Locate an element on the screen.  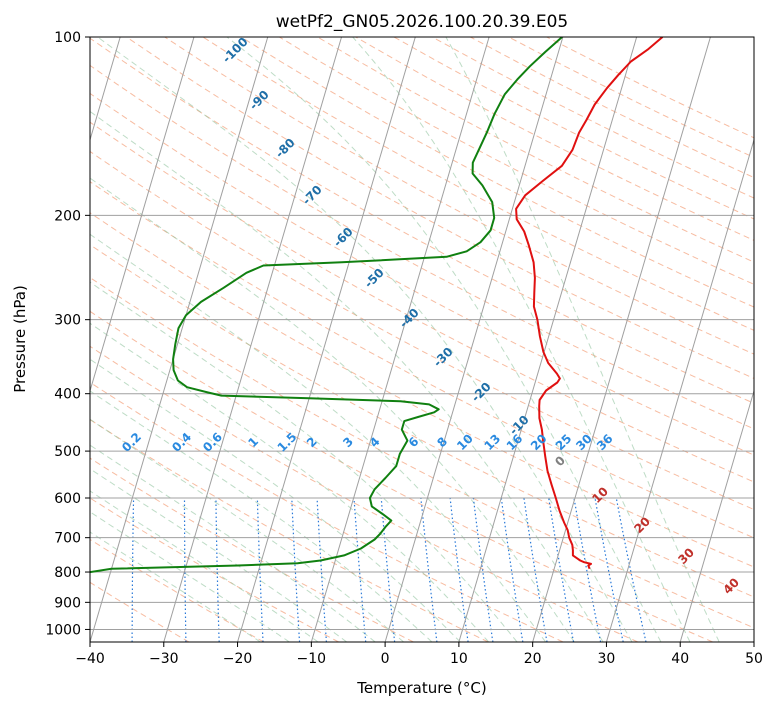
x-tick-label: 0 is located at coordinates (385, 659).